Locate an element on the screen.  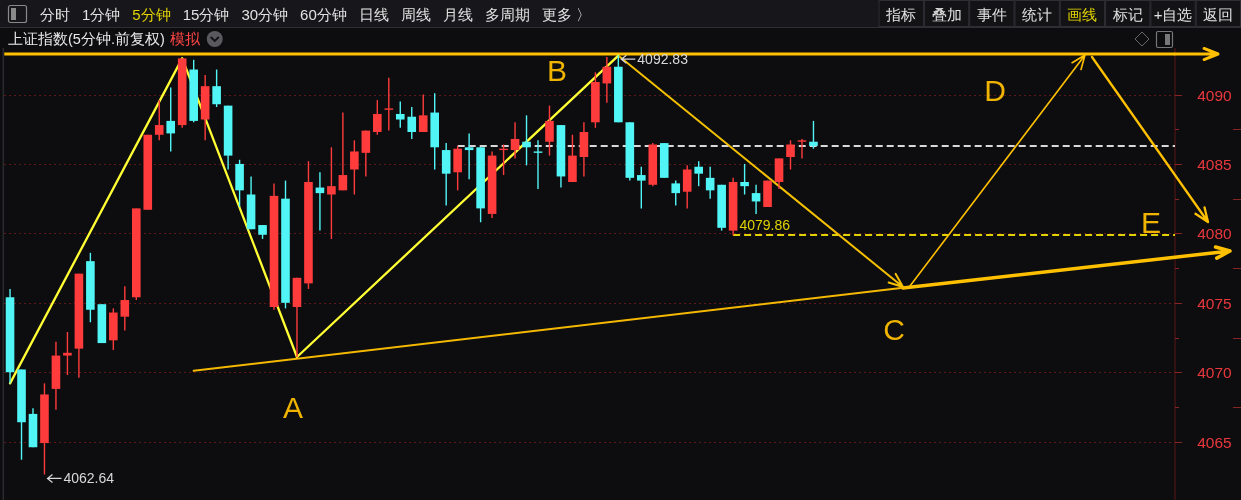
y-tick-label: 4090 is located at coordinates (1215, 95).